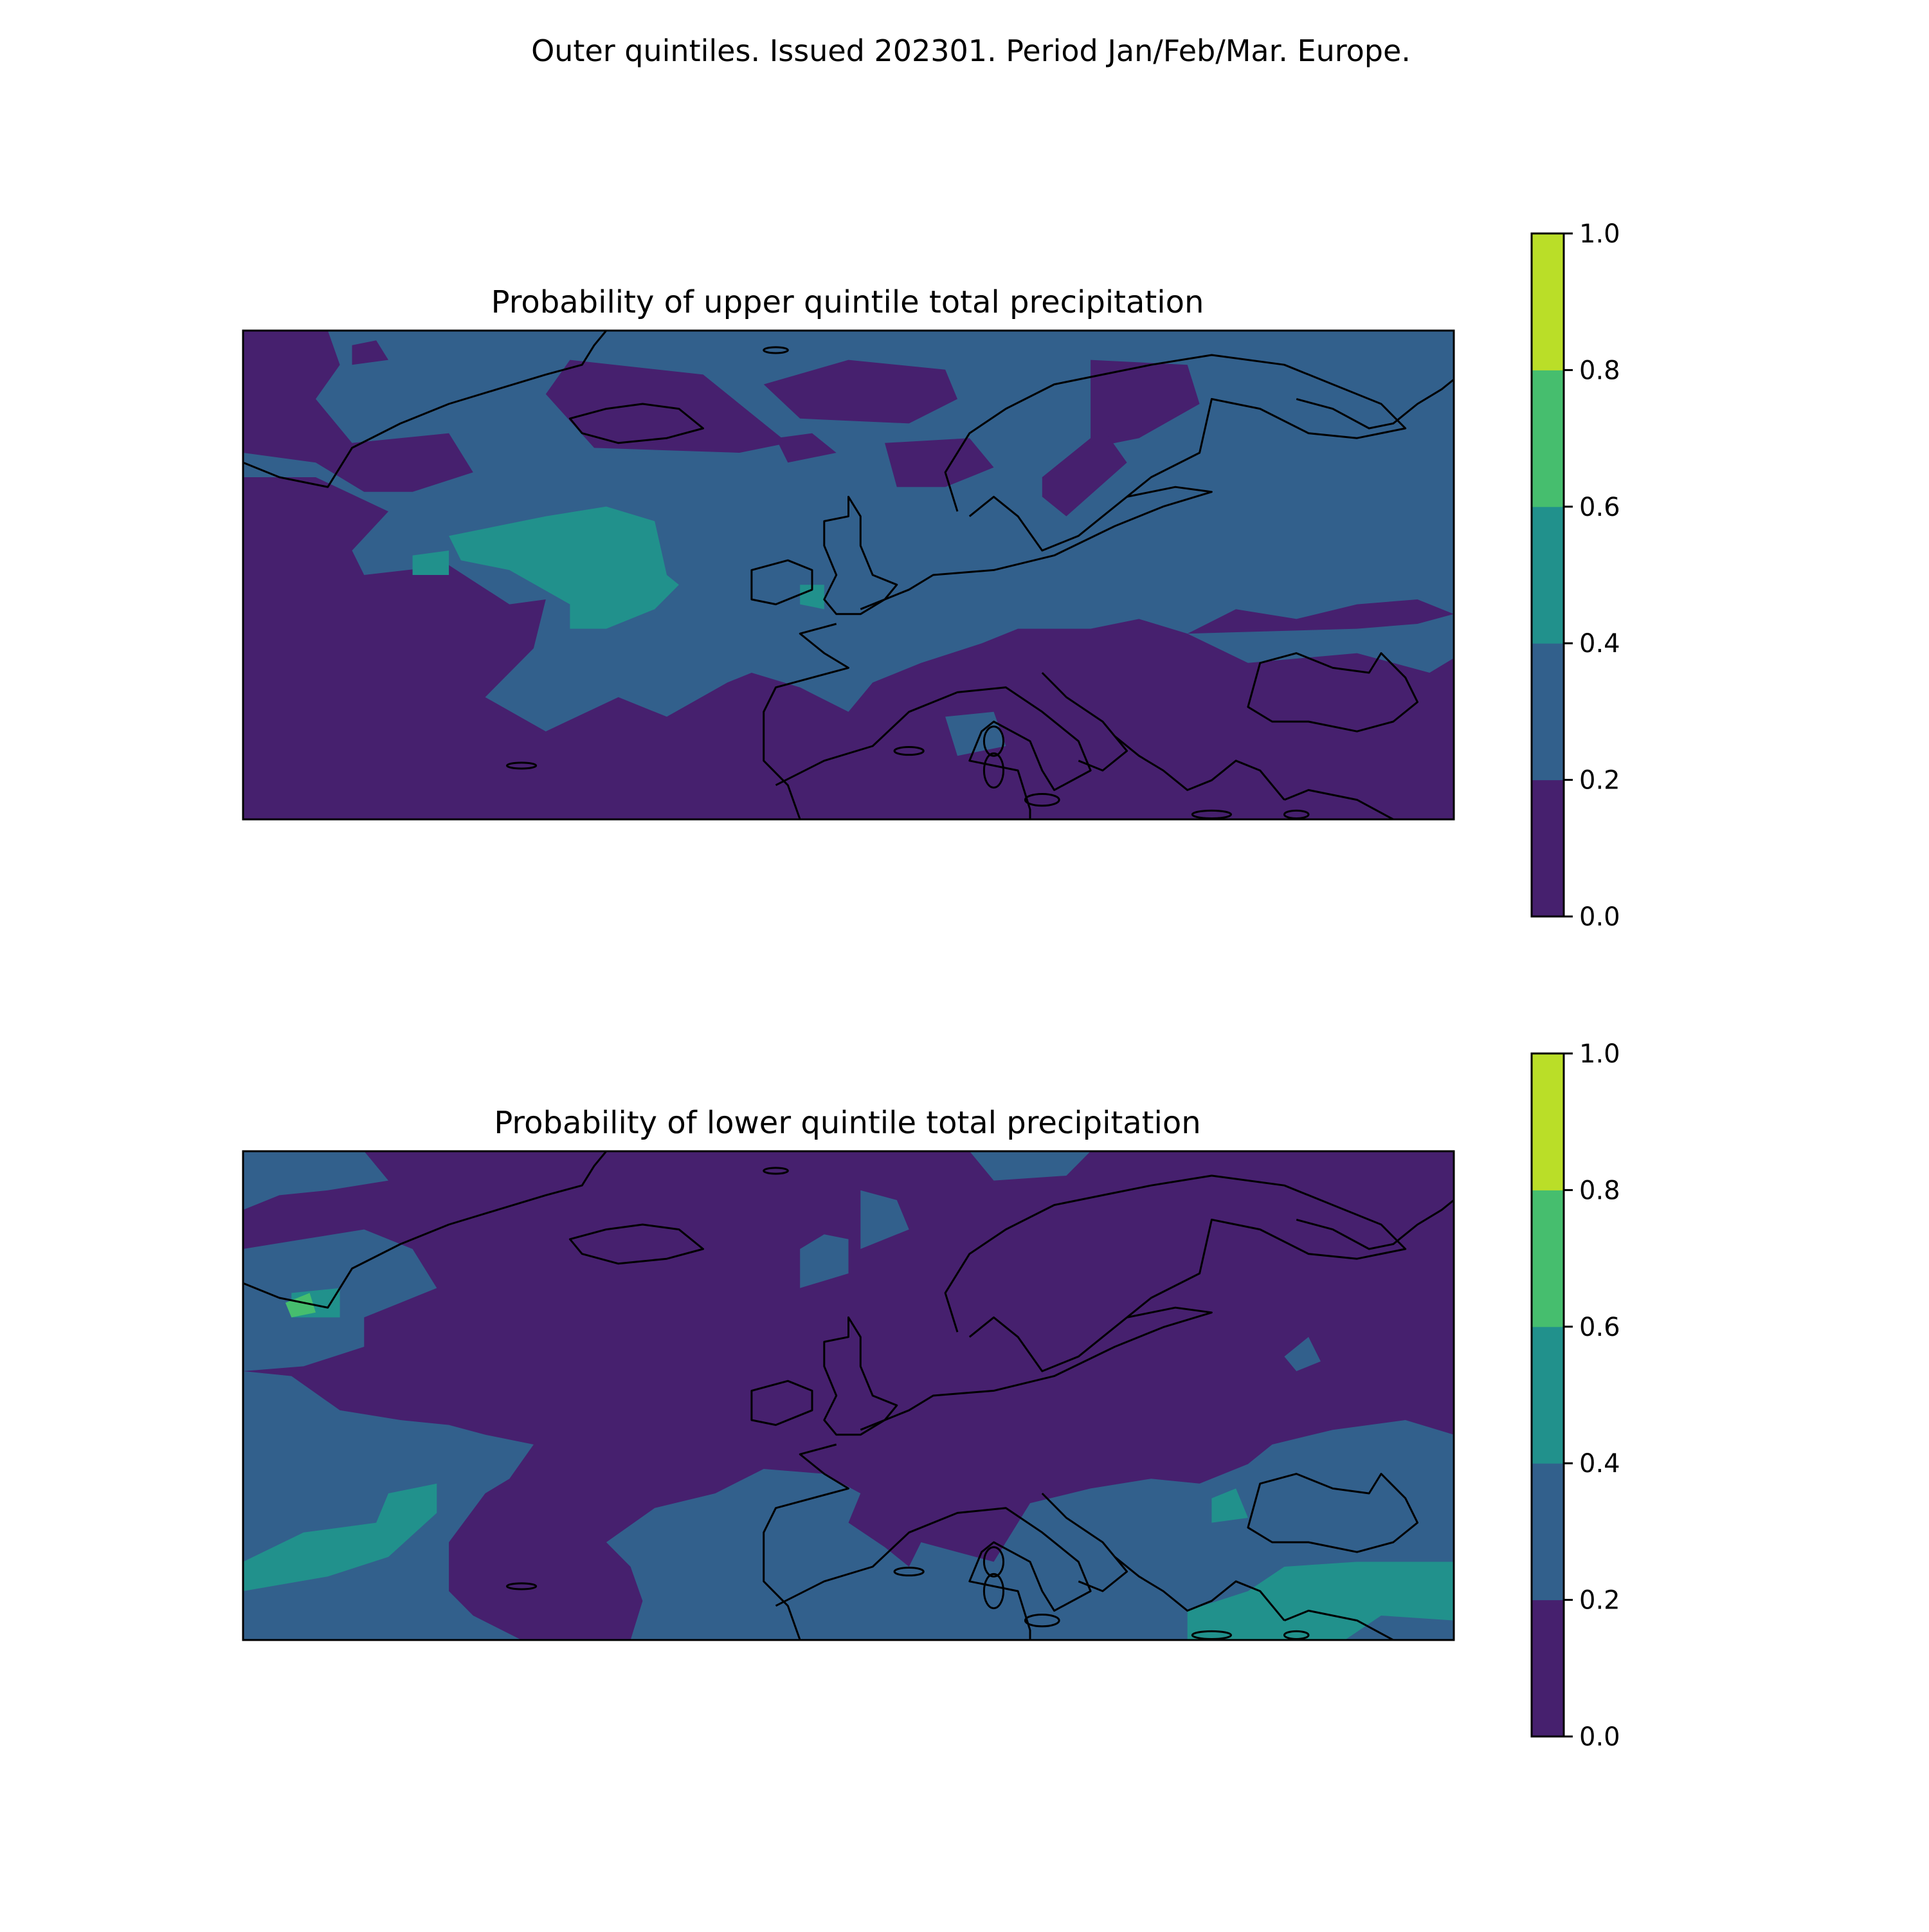  What do you see at coordinates (1575, 576) in the screenshot?
I see `upper-colorbar: 0.0 0.2 0.4 0.6 0.8 1.0` at bounding box center [1575, 576].